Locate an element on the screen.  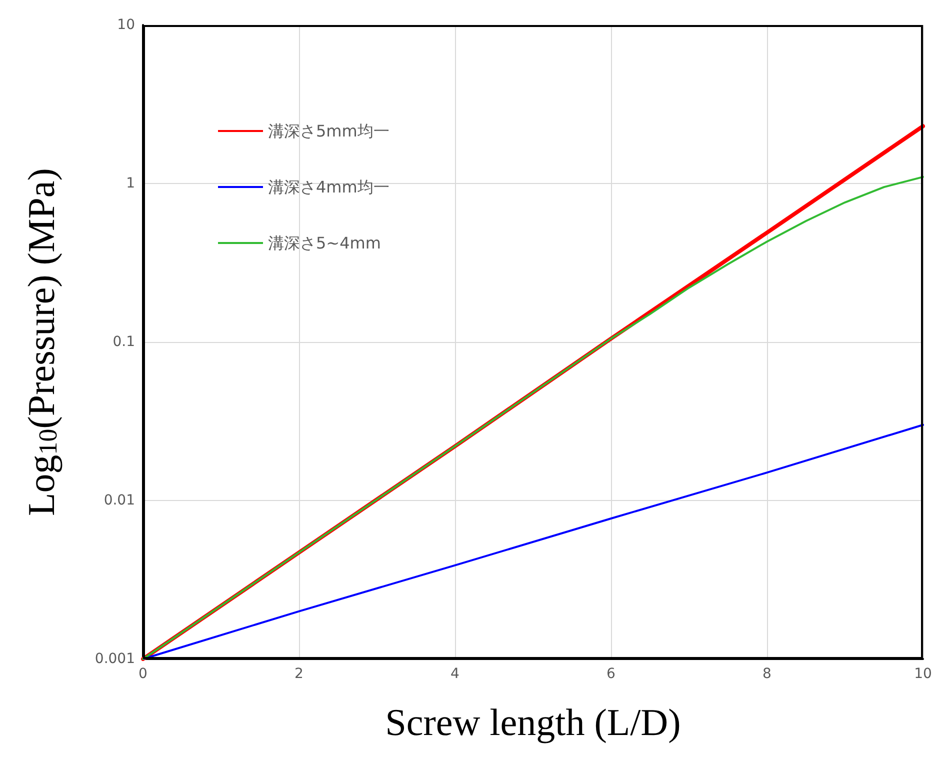
legend-label: 溝深さ5mm均一 is located at coordinates (329, 131).